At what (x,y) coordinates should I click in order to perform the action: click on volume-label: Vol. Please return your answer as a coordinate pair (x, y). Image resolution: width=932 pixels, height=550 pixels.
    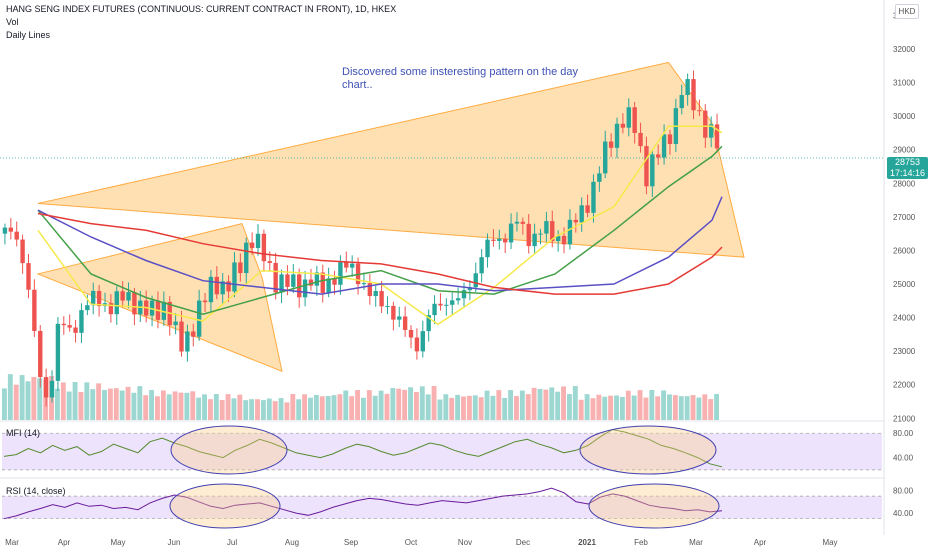
    Looking at the image, I should click on (12, 22).